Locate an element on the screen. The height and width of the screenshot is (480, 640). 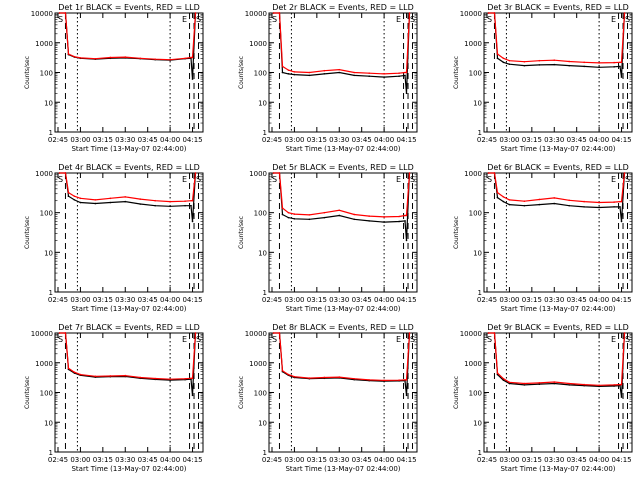
x-tick-label: 03:00 is located at coordinates (509, 300).